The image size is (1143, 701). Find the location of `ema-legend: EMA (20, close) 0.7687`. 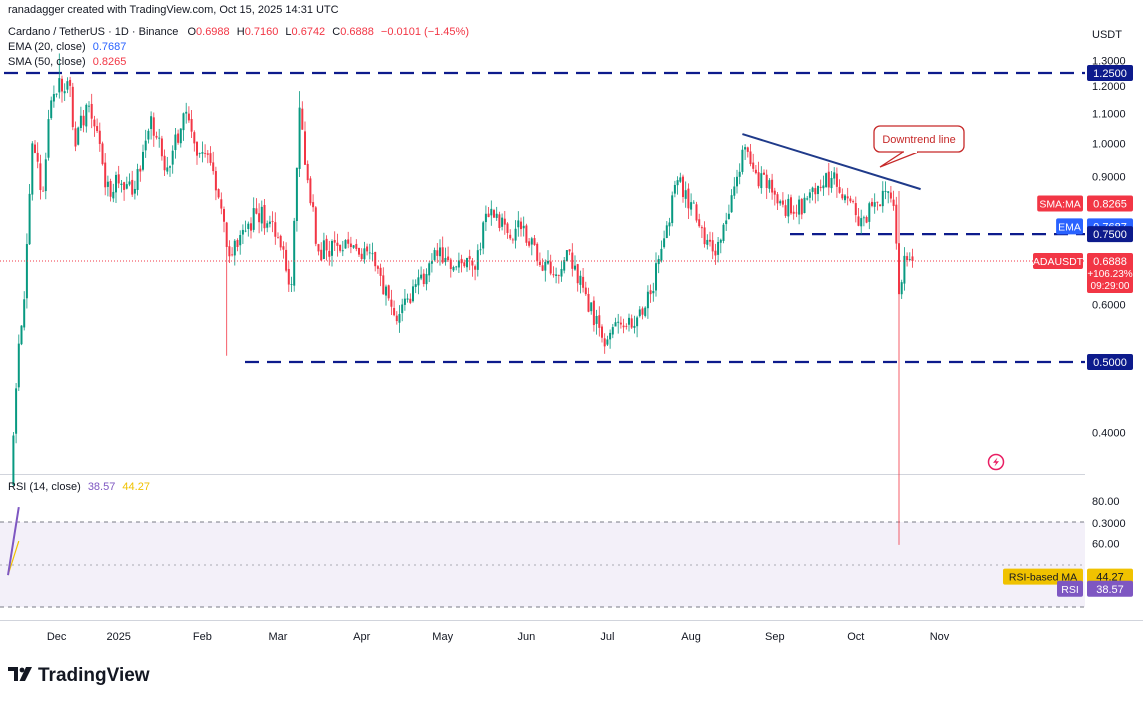

ema-legend: EMA (20, close) 0.7687 is located at coordinates (67, 47).